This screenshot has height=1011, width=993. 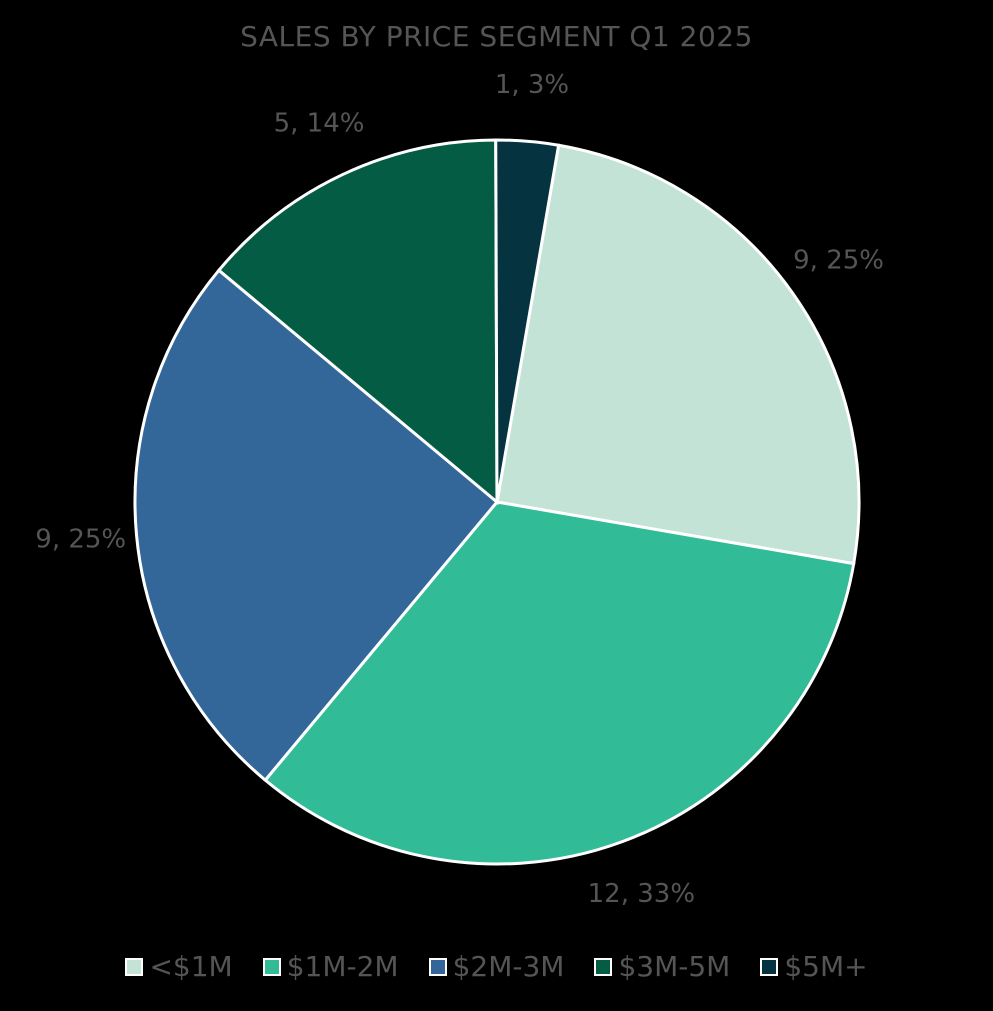 What do you see at coordinates (826, 966) in the screenshot?
I see `legend-label: $5M+` at bounding box center [826, 966].